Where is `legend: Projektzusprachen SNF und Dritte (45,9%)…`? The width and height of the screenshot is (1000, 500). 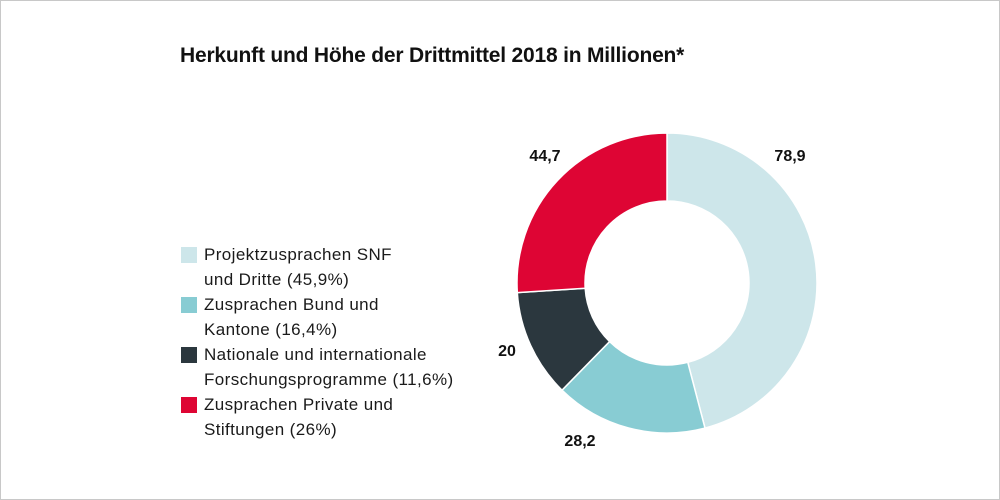 legend: Projektzusprachen SNF und Dritte (45,9%)… is located at coordinates (352, 342).